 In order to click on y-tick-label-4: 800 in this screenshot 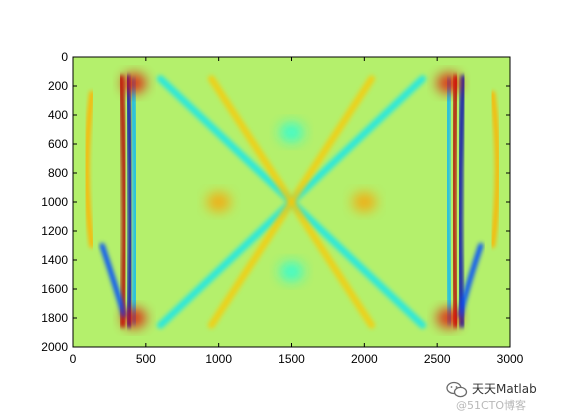, I will do `click(58, 173)`.